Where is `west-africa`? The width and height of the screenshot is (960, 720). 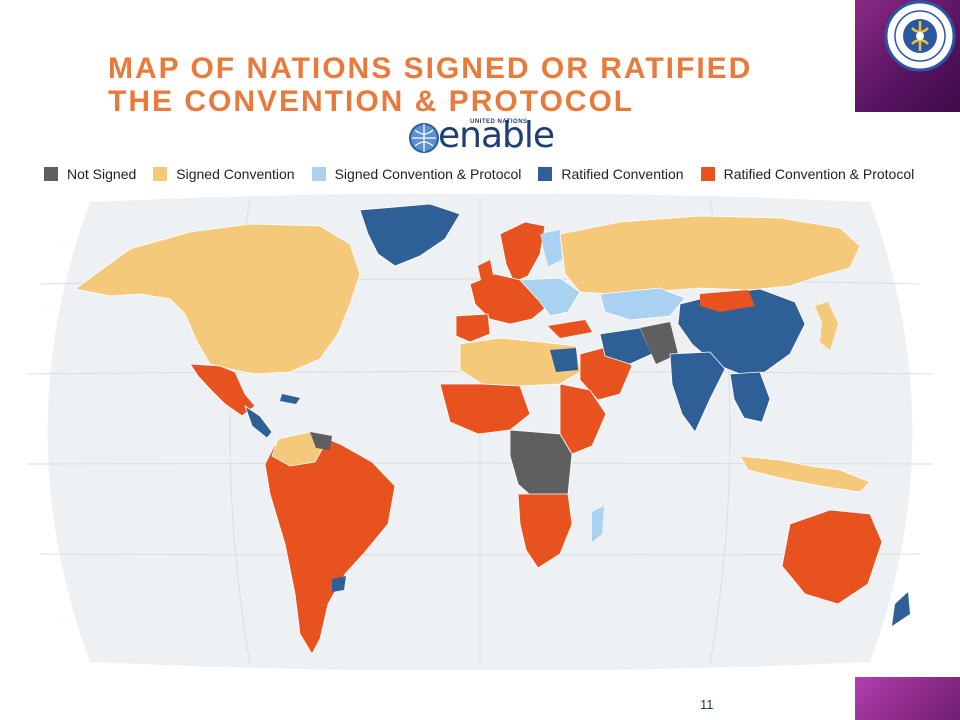 west-africa is located at coordinates (485, 409).